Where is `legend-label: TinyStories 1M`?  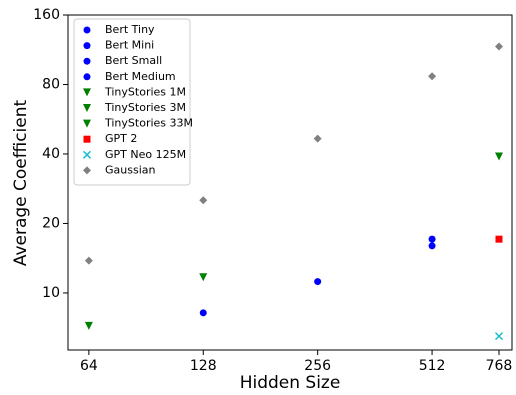
legend-label: TinyStories 1M is located at coordinates (145, 91).